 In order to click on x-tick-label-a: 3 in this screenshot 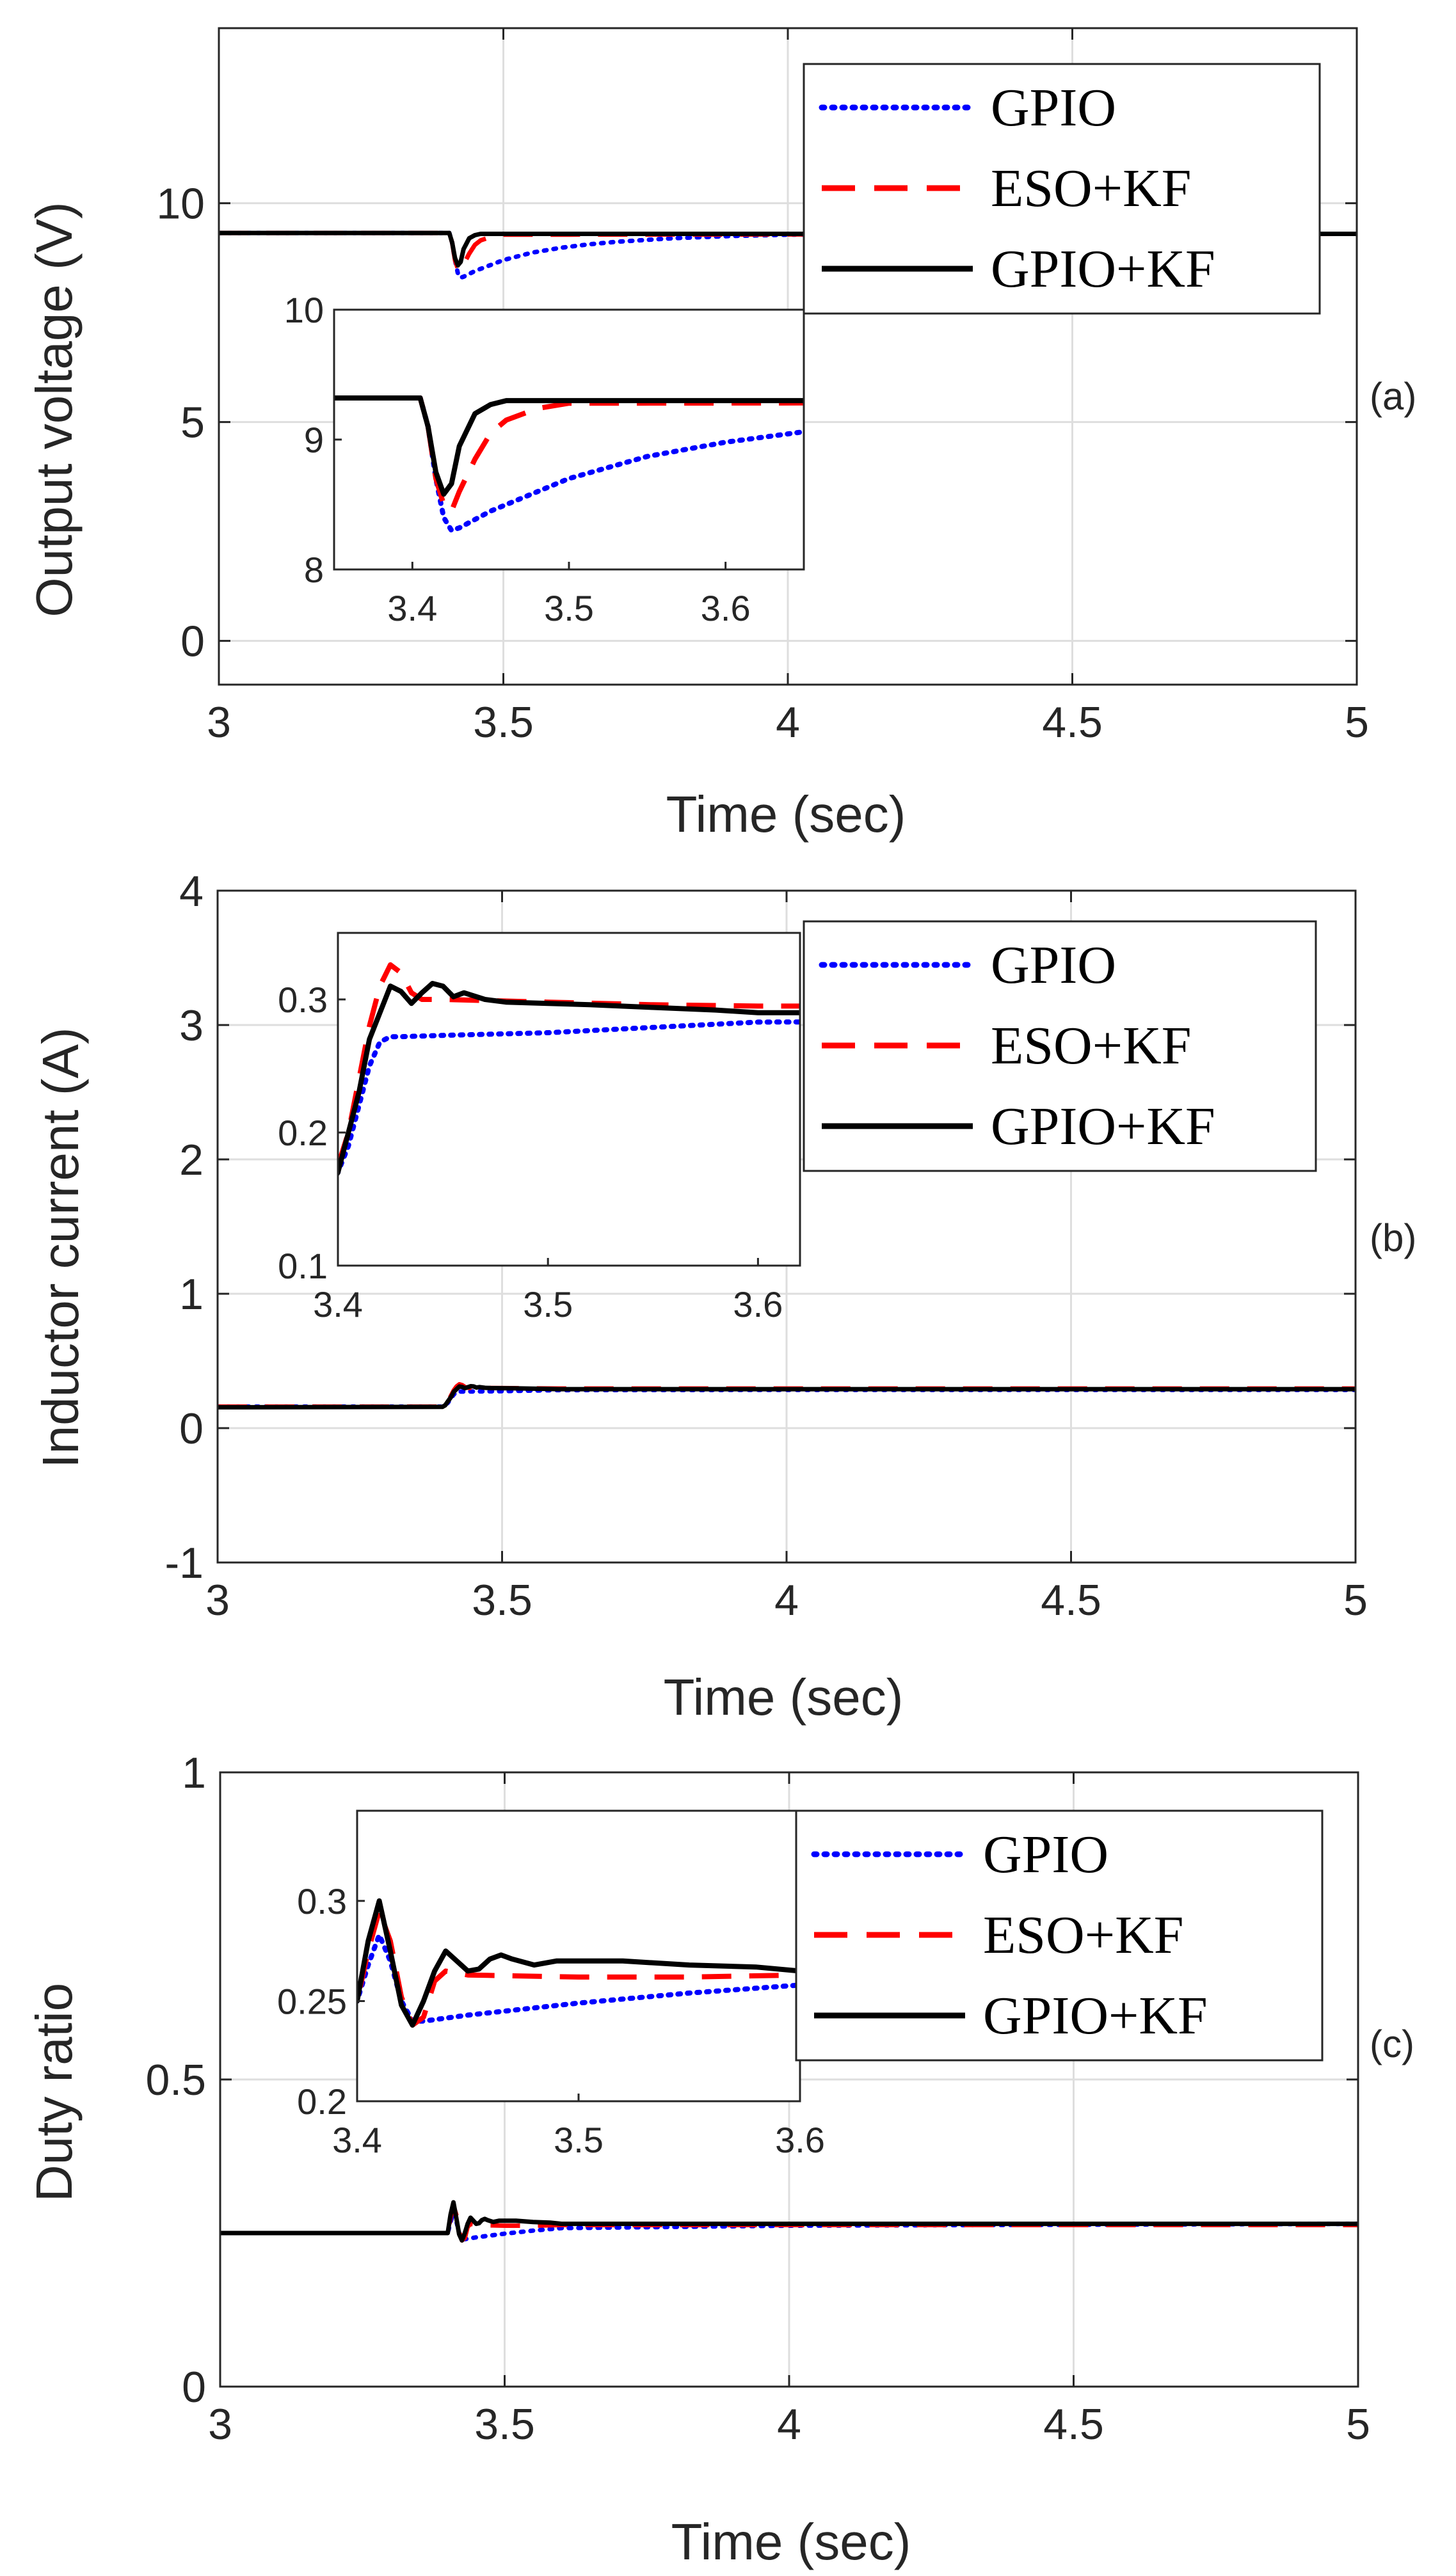, I will do `click(219, 723)`.